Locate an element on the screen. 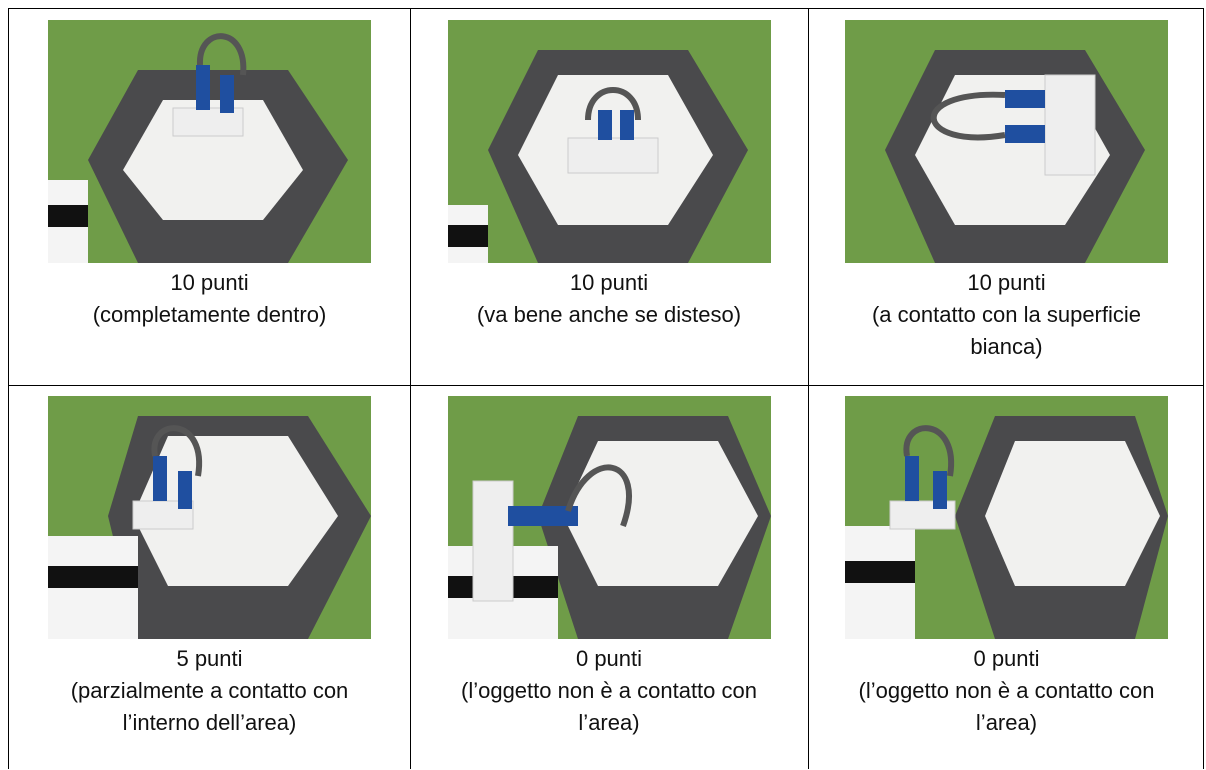 The width and height of the screenshot is (1206, 770). note-line: (completamente dentro) is located at coordinates (209, 314).